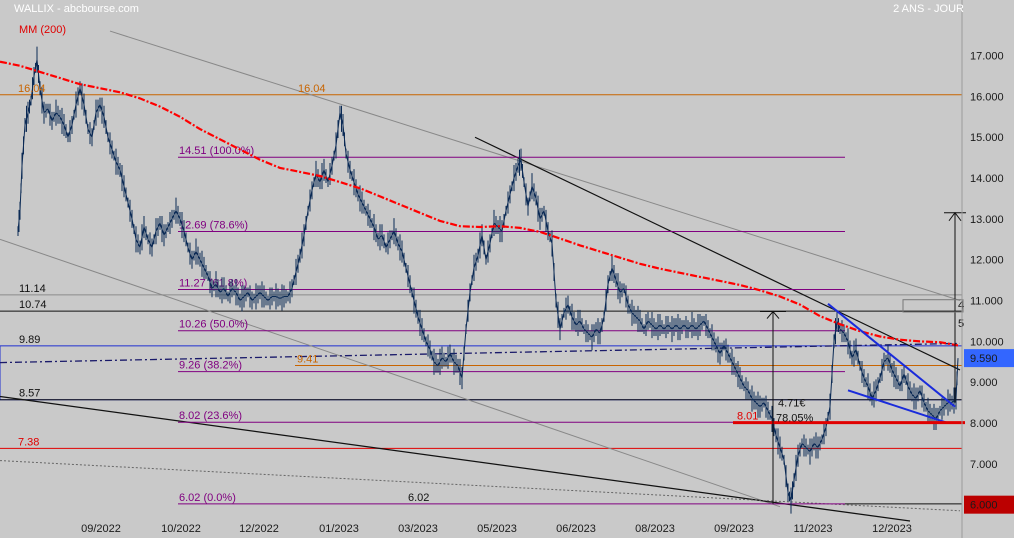 This screenshot has height=538, width=1014. I want to click on chart-period: 2 ANS - JOUR, so click(928, 9).